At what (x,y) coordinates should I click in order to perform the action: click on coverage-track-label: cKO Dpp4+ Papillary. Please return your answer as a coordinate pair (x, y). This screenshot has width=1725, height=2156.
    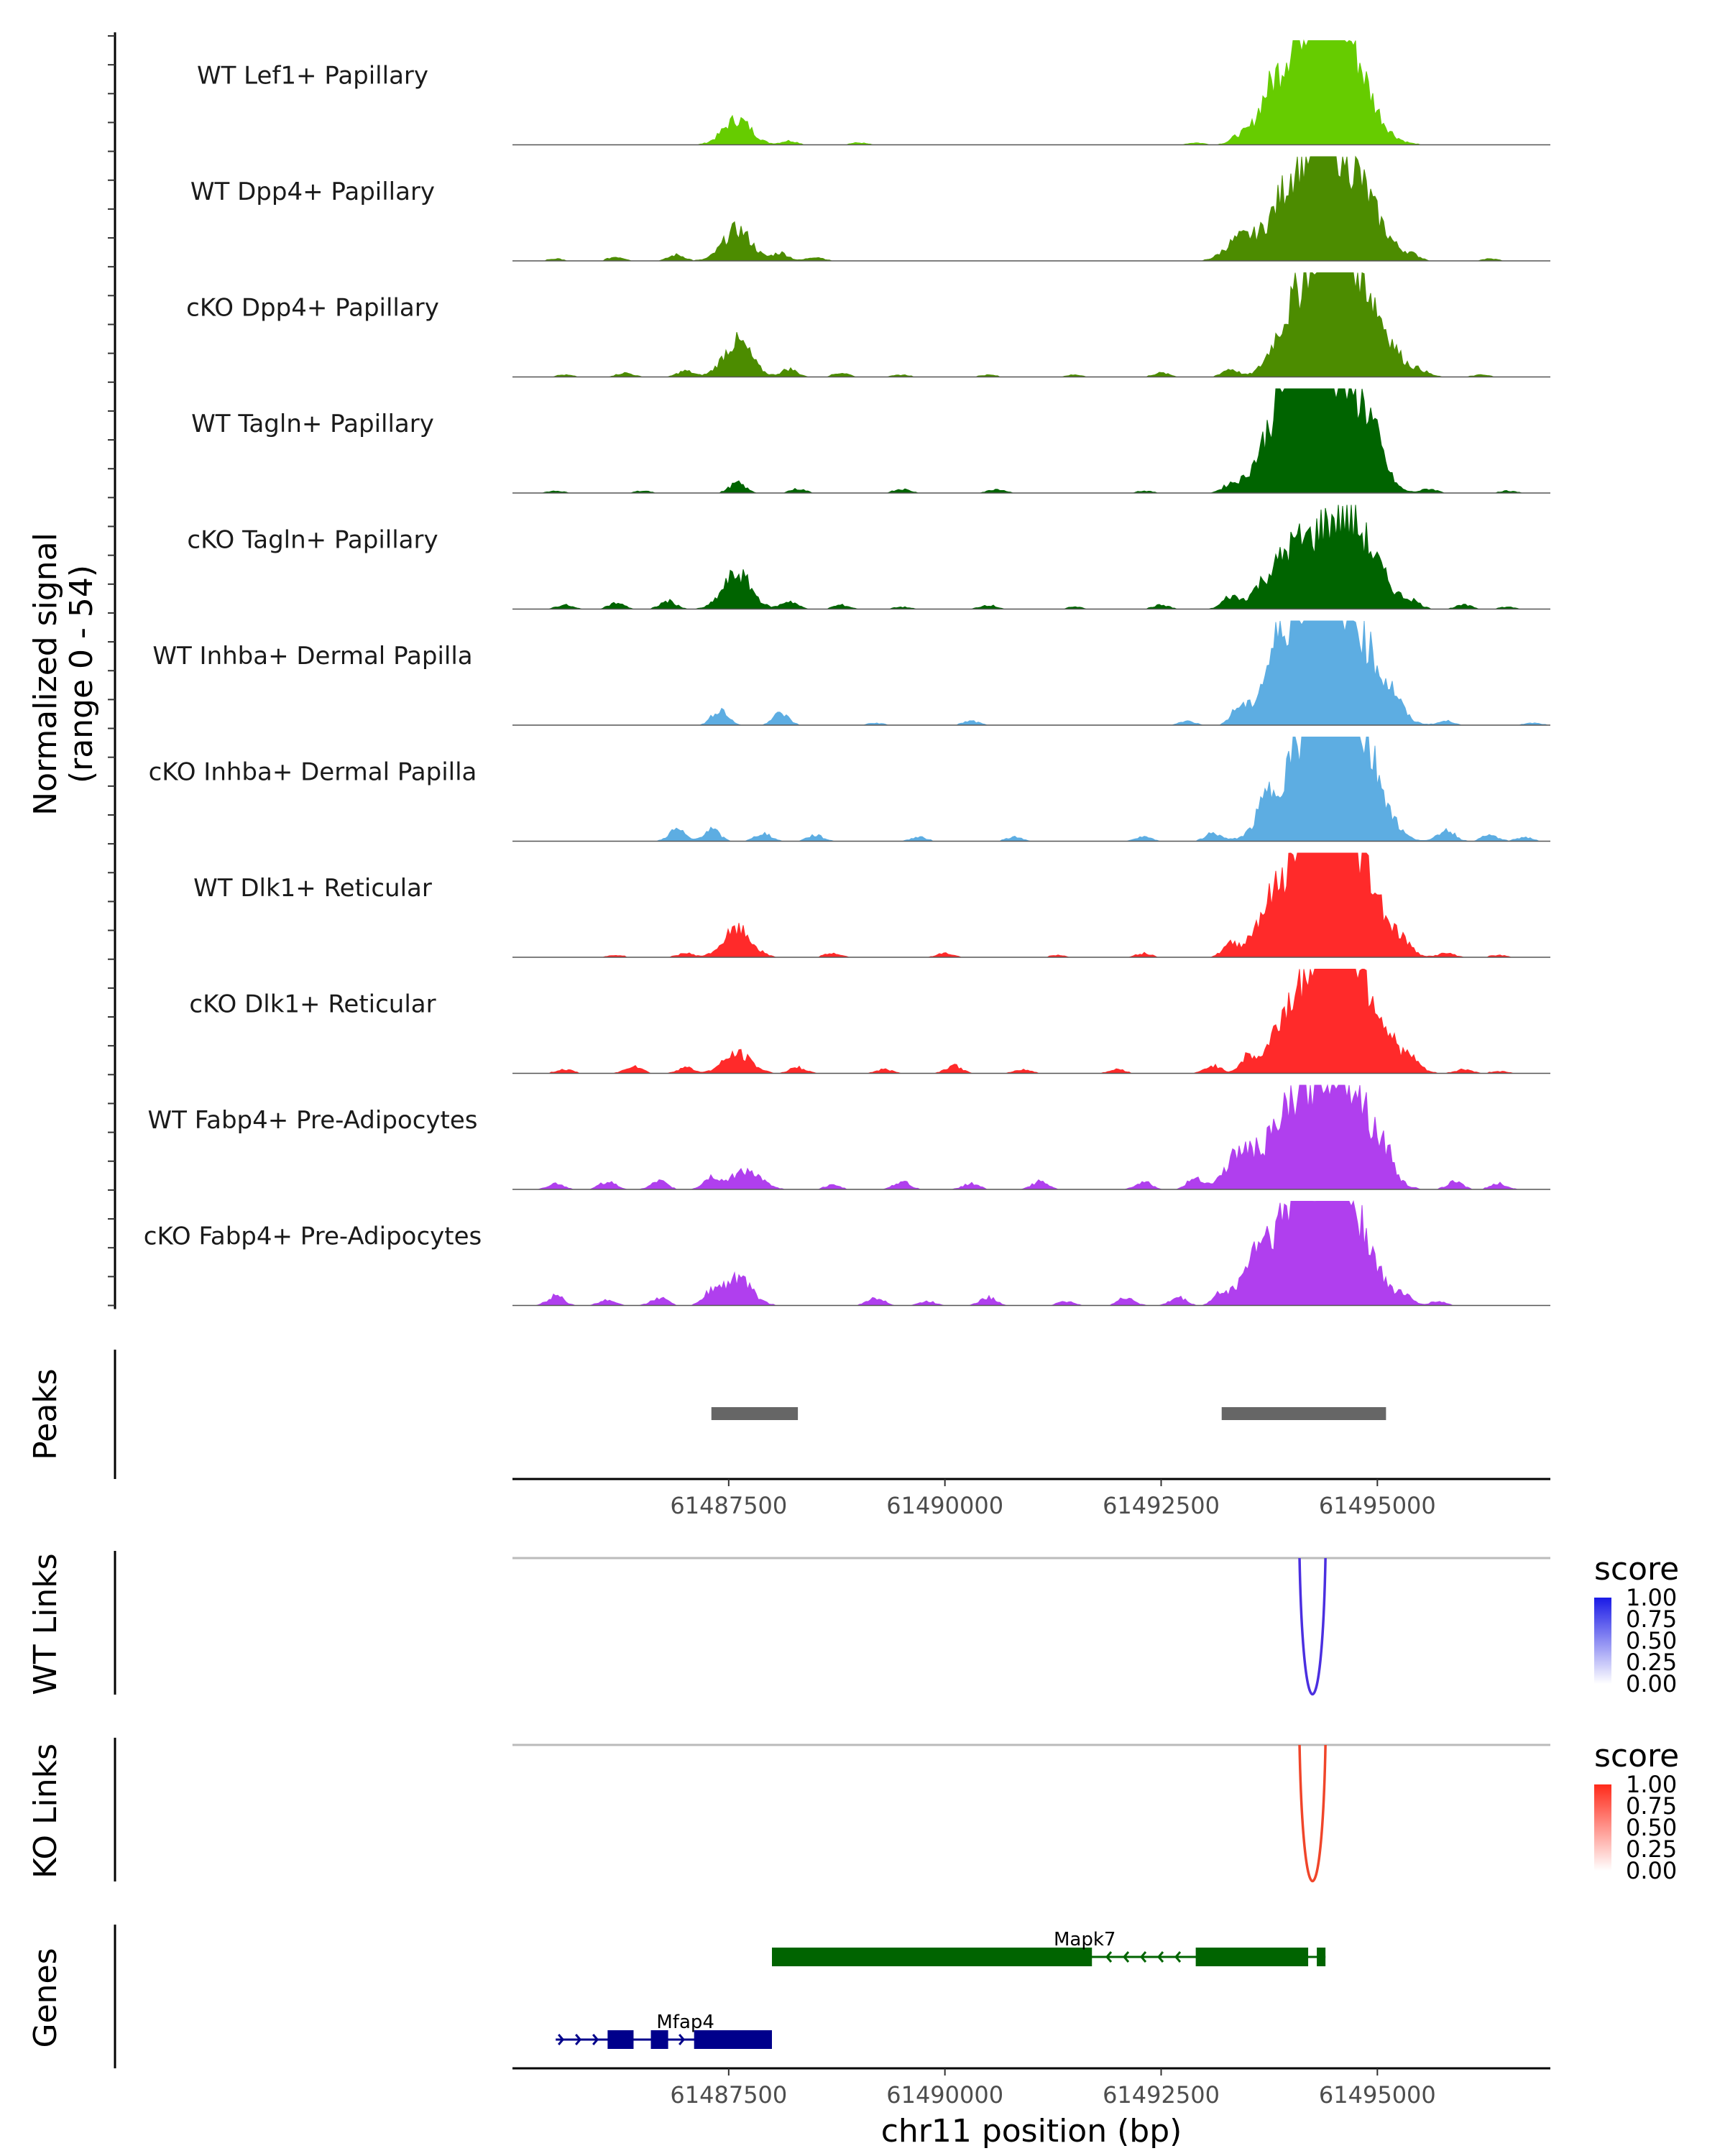
    Looking at the image, I should click on (312, 308).